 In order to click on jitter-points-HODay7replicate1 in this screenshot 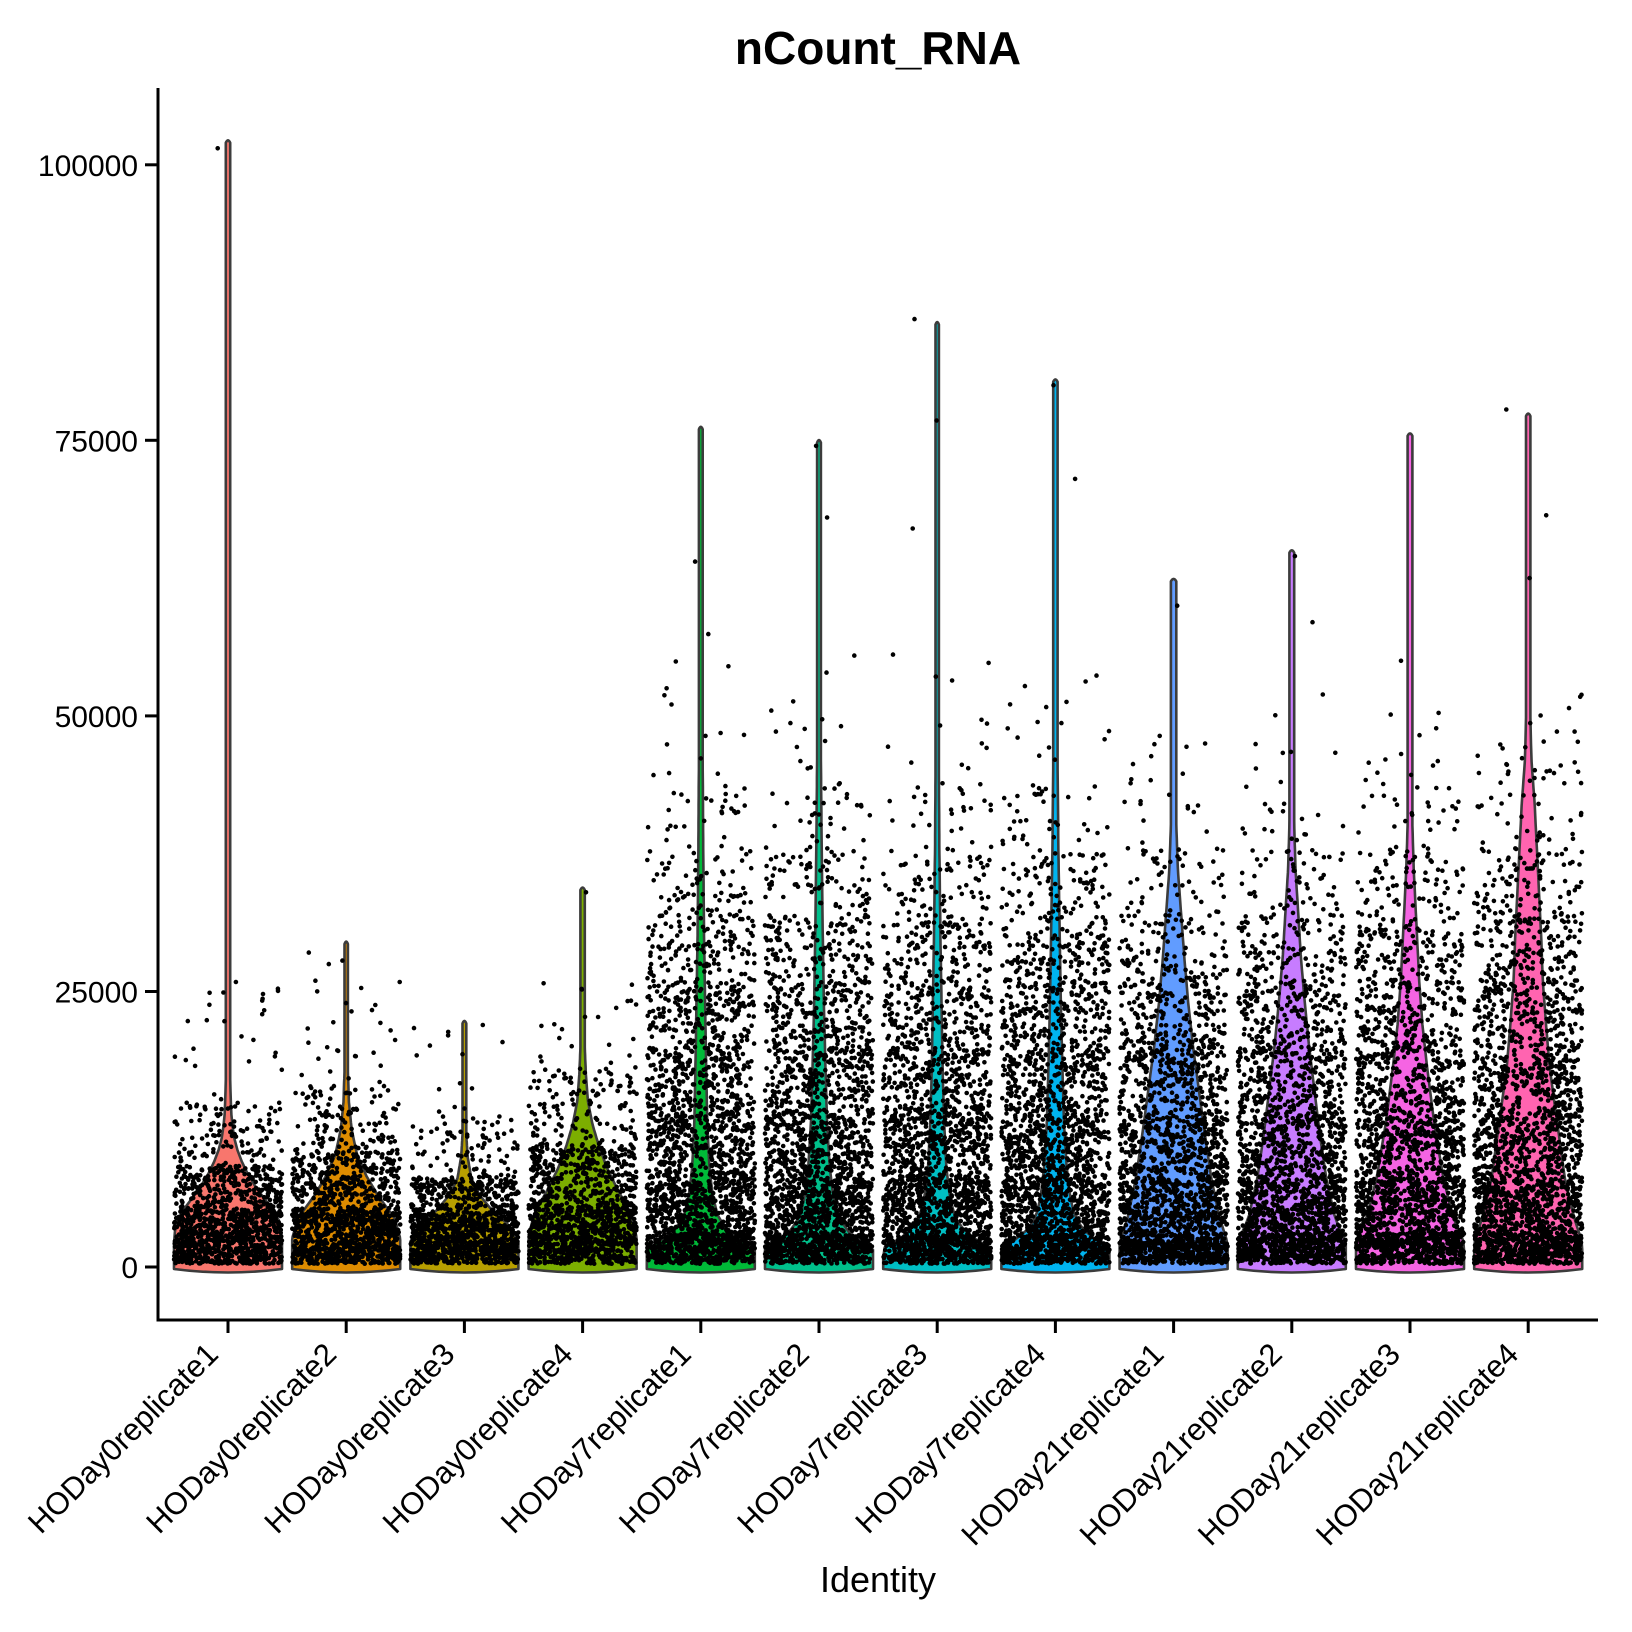, I will do `click(701, 912)`.